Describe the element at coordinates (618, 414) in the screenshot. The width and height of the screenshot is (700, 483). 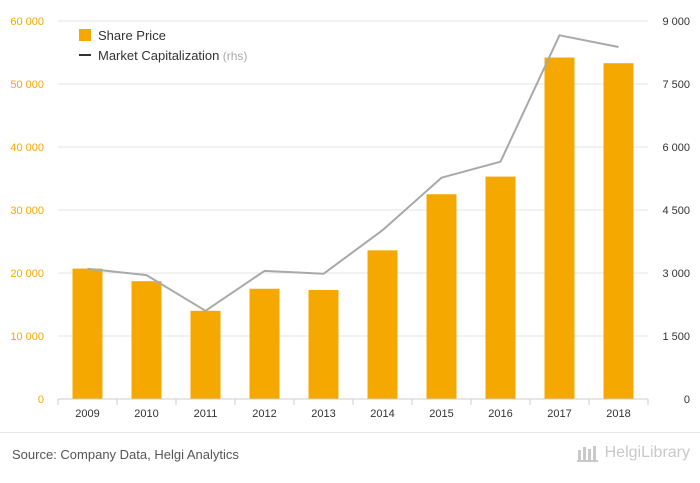
I see `x-tick-label: 2018` at that location.